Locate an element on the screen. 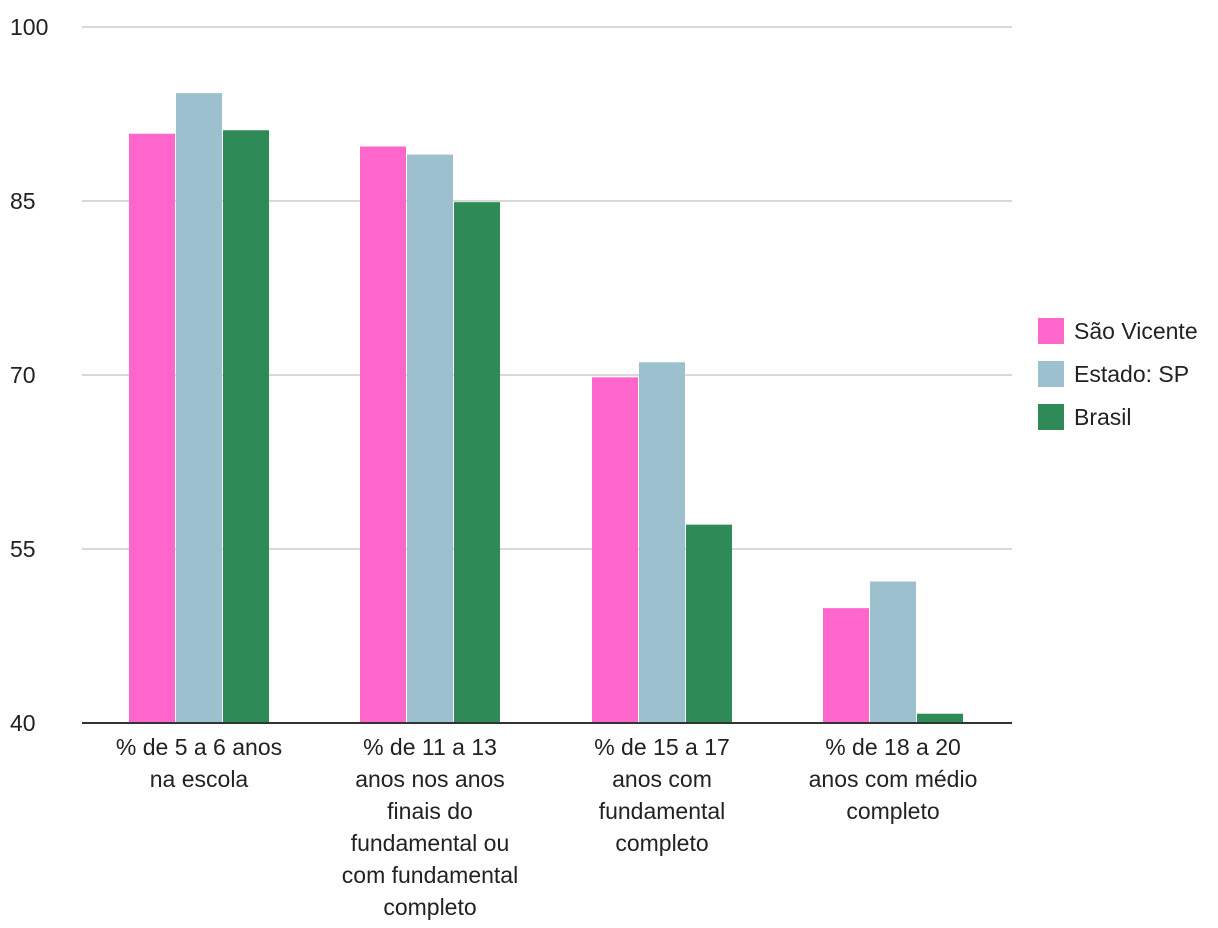 Image resolution: width=1218 pixels, height=928 pixels. y-tick-label: 70 is located at coordinates (23, 375).